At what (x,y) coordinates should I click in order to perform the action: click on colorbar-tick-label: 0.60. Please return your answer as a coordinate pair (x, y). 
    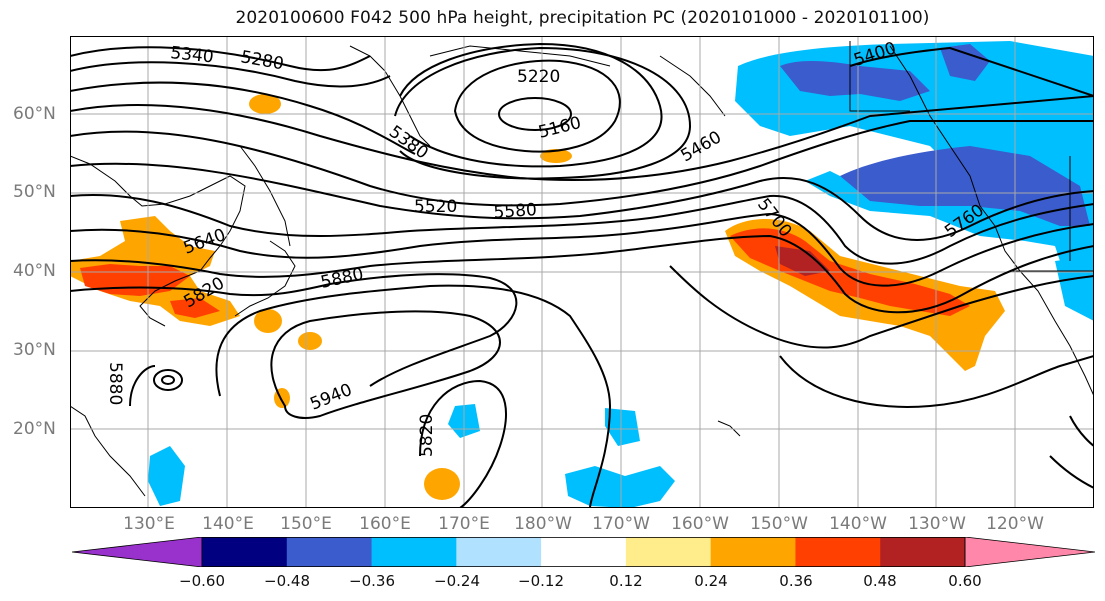
    Looking at the image, I should click on (965, 581).